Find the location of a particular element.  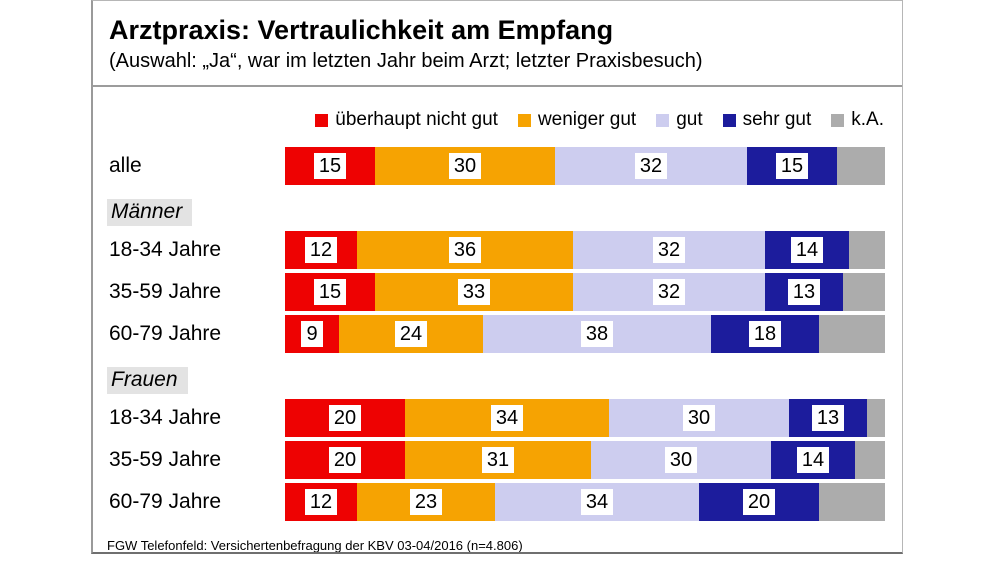

value-label: 38 is located at coordinates (597, 334).